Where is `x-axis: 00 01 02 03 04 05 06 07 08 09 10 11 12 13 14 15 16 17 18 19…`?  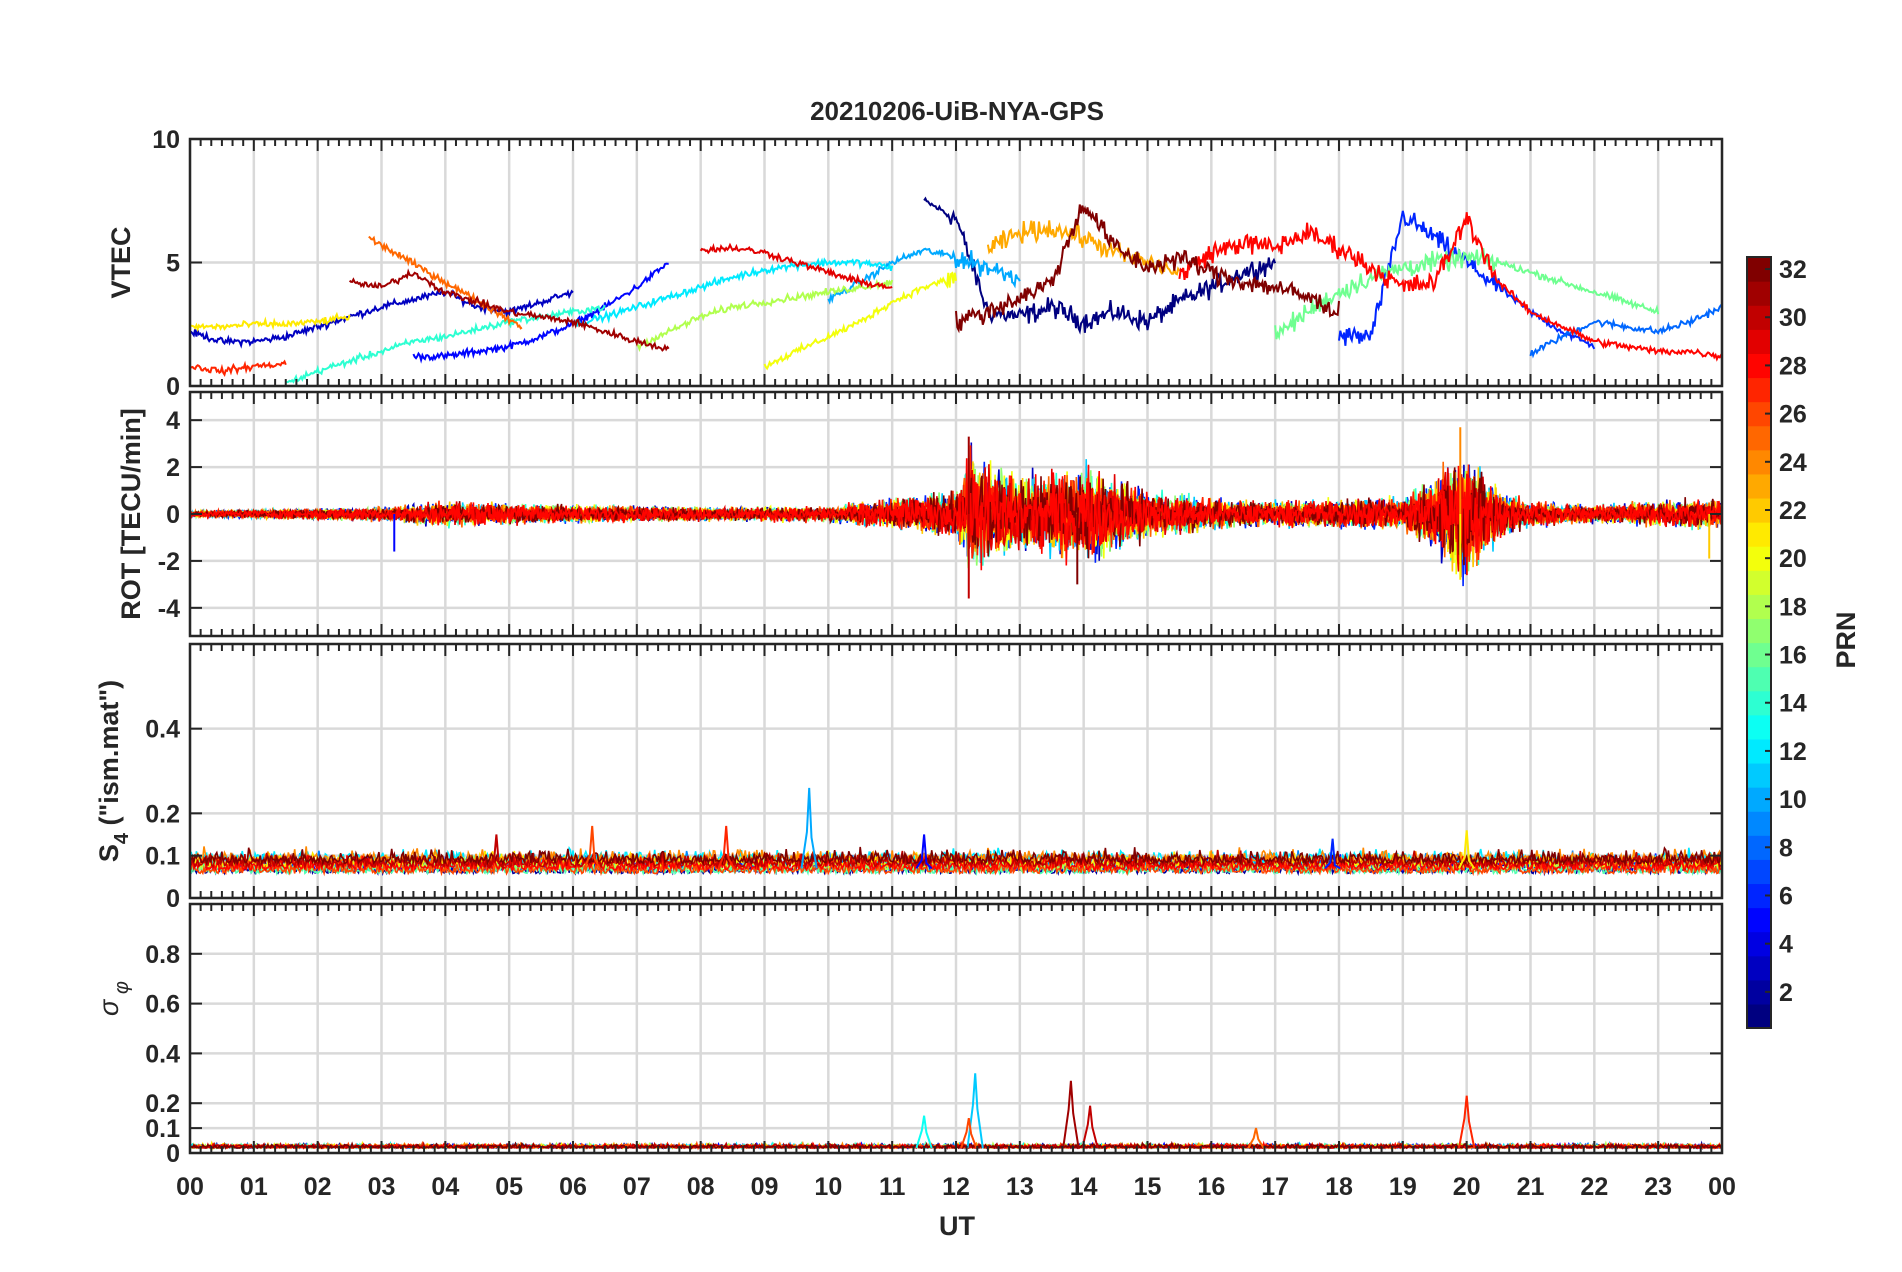 x-axis: 00 01 02 03 04 05 06 07 08 09 10 11 12 13 14 15 16 17 18 19… is located at coordinates (956, 1187).